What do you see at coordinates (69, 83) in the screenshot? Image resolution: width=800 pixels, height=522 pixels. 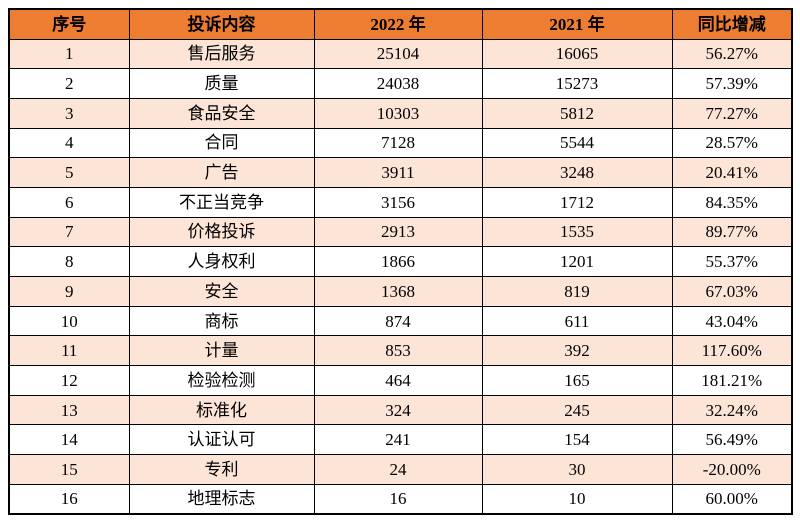 I see `cell-no: 2` at bounding box center [69, 83].